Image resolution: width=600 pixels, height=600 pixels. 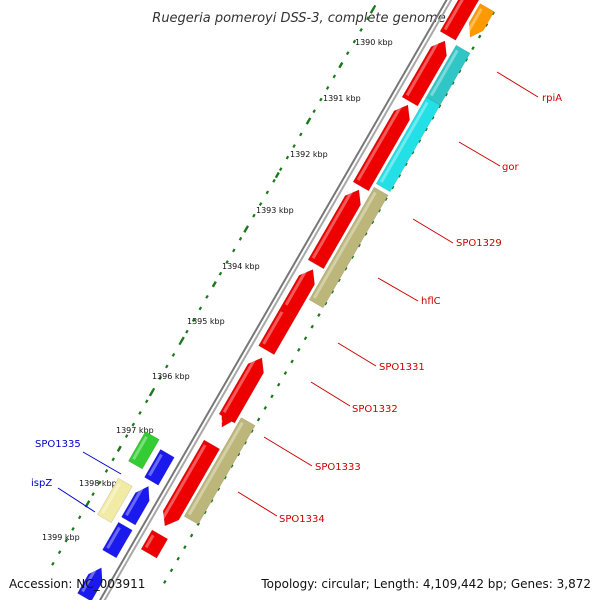 I want to click on tick-label: 1393 kbp, so click(x=275, y=210).